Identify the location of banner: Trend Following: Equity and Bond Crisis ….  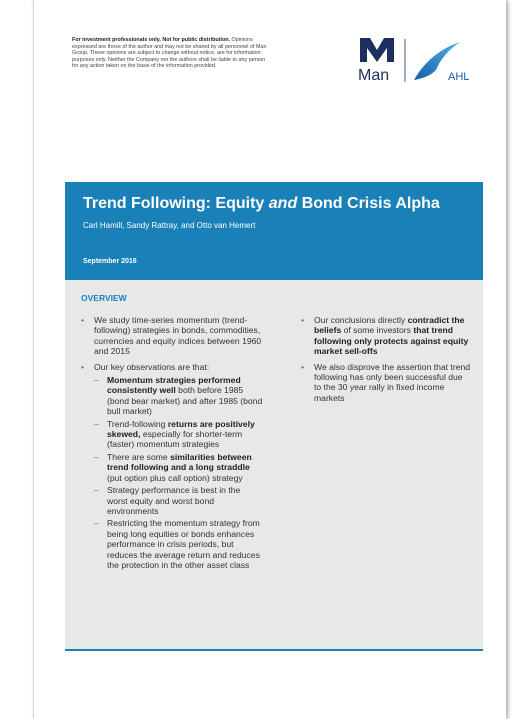
(274, 231).